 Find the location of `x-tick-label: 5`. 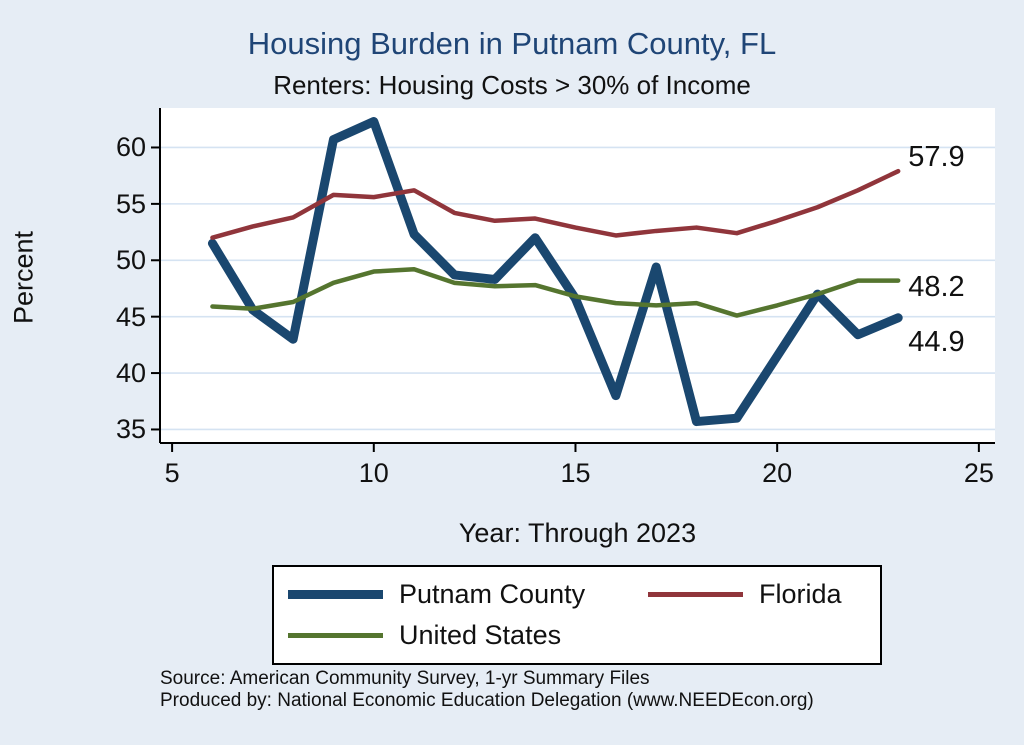

x-tick-label: 5 is located at coordinates (172, 473).